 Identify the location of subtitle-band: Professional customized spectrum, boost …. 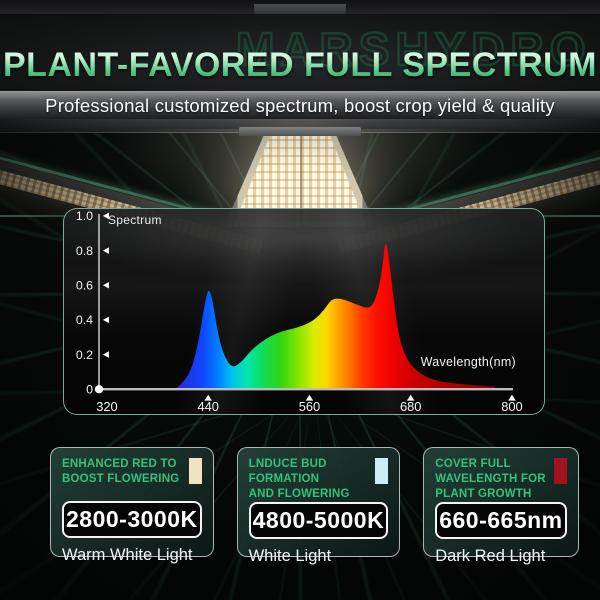
(300, 105).